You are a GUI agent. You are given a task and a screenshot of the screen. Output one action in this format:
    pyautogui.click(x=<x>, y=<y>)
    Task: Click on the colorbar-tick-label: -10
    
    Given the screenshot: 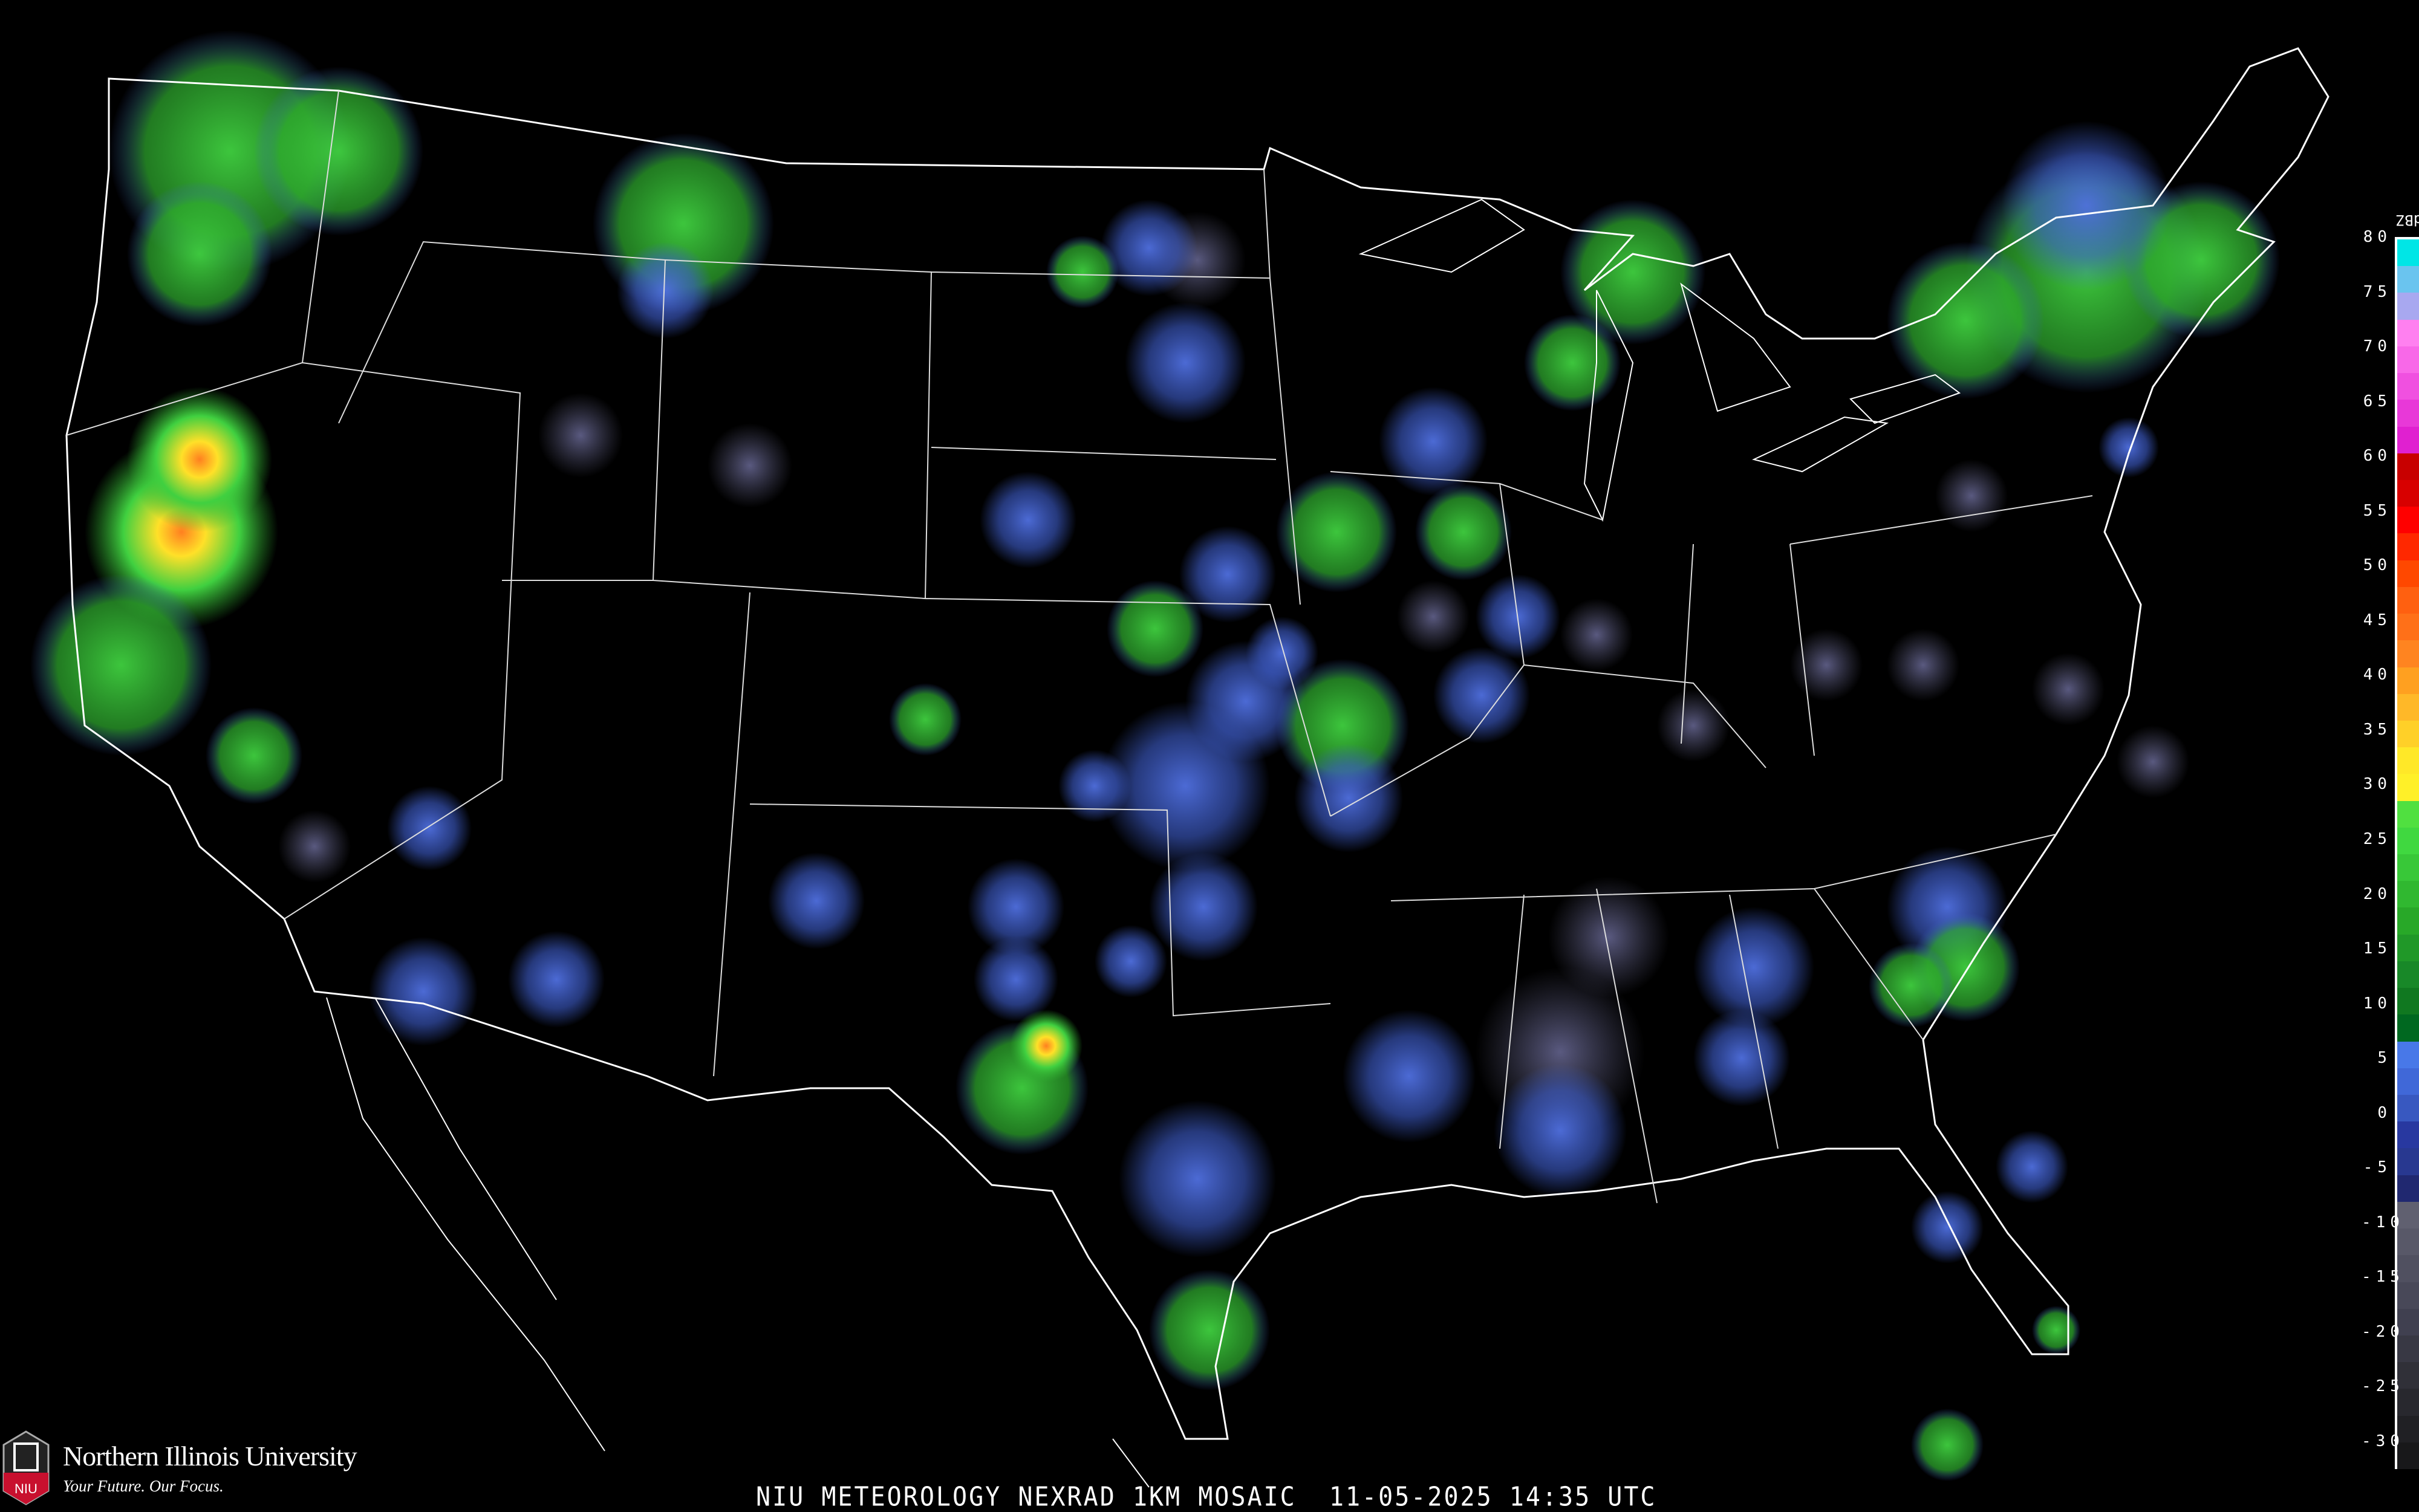 What is the action you would take?
    pyautogui.click(x=2383, y=1222)
    